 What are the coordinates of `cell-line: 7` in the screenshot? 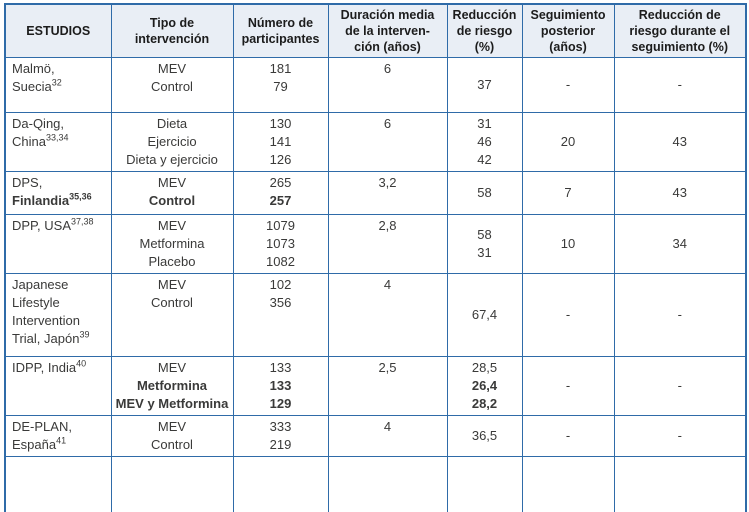 It's located at (568, 192).